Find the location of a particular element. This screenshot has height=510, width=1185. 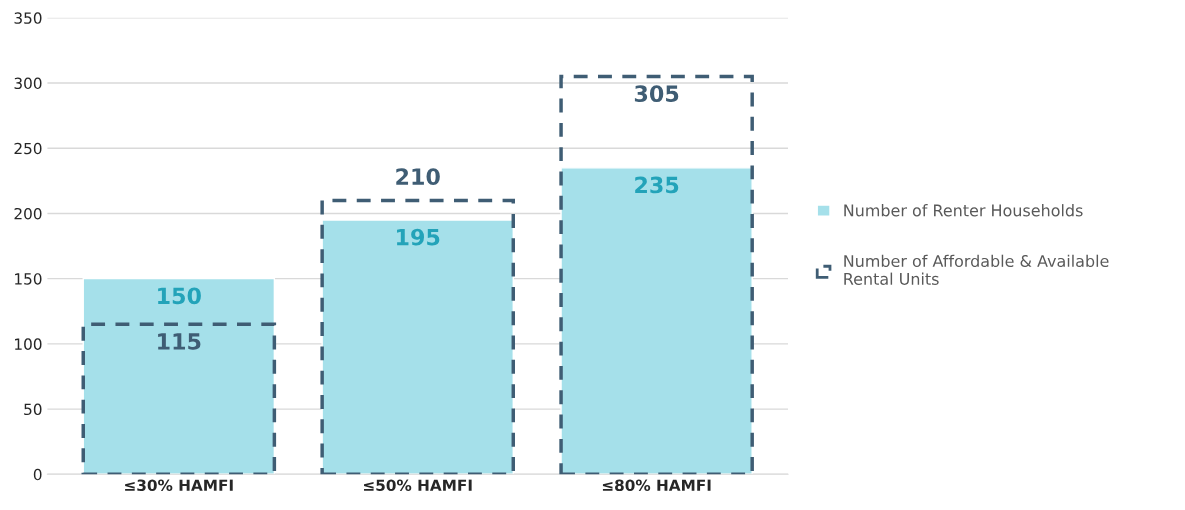

data-label: 115 is located at coordinates (179, 341).